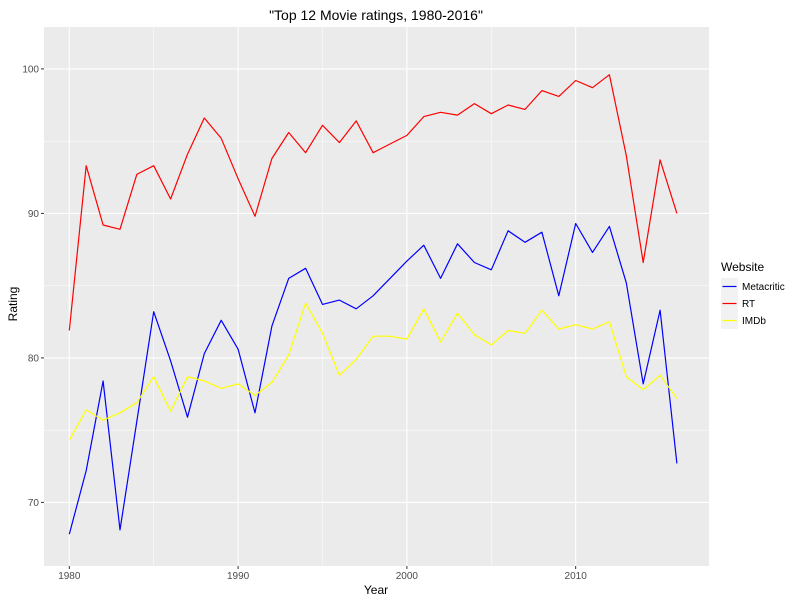 The image size is (800, 600). I want to click on x-tick-label: 2000, so click(407, 576).